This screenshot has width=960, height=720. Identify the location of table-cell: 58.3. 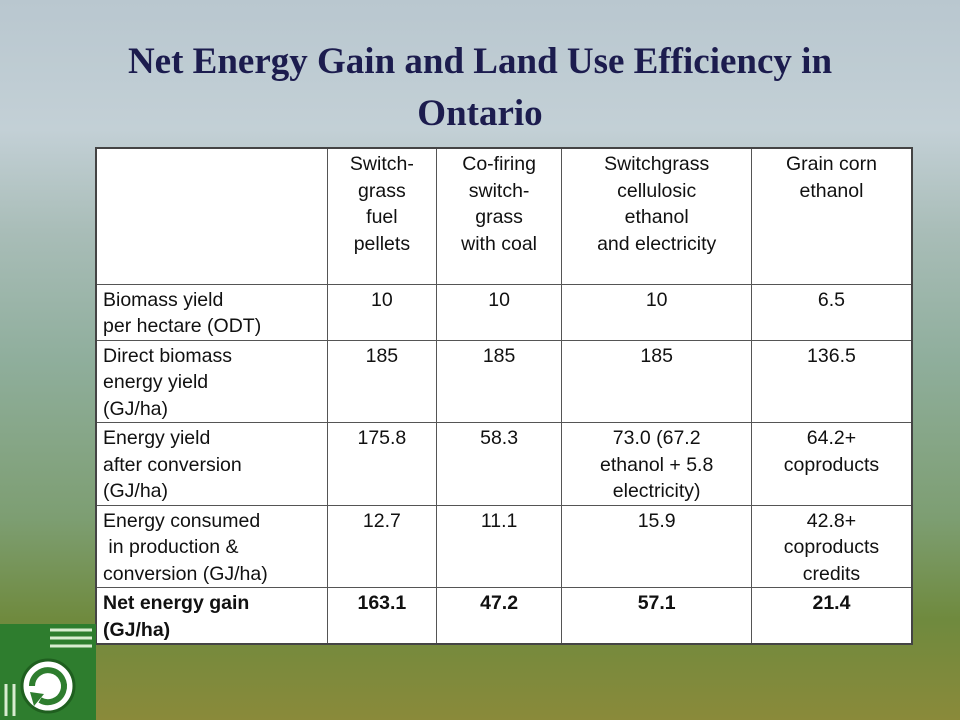
(499, 464).